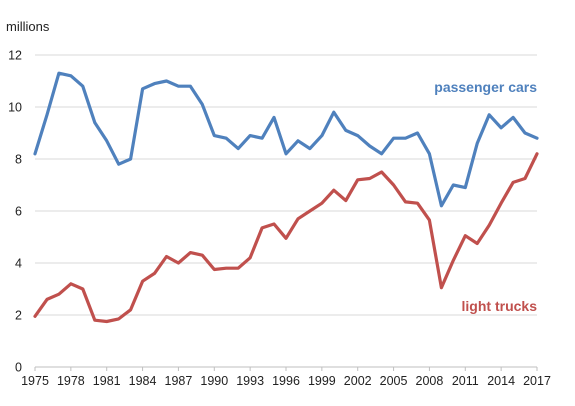 The height and width of the screenshot is (406, 575). I want to click on y-tick-label: 4, so click(18, 264).